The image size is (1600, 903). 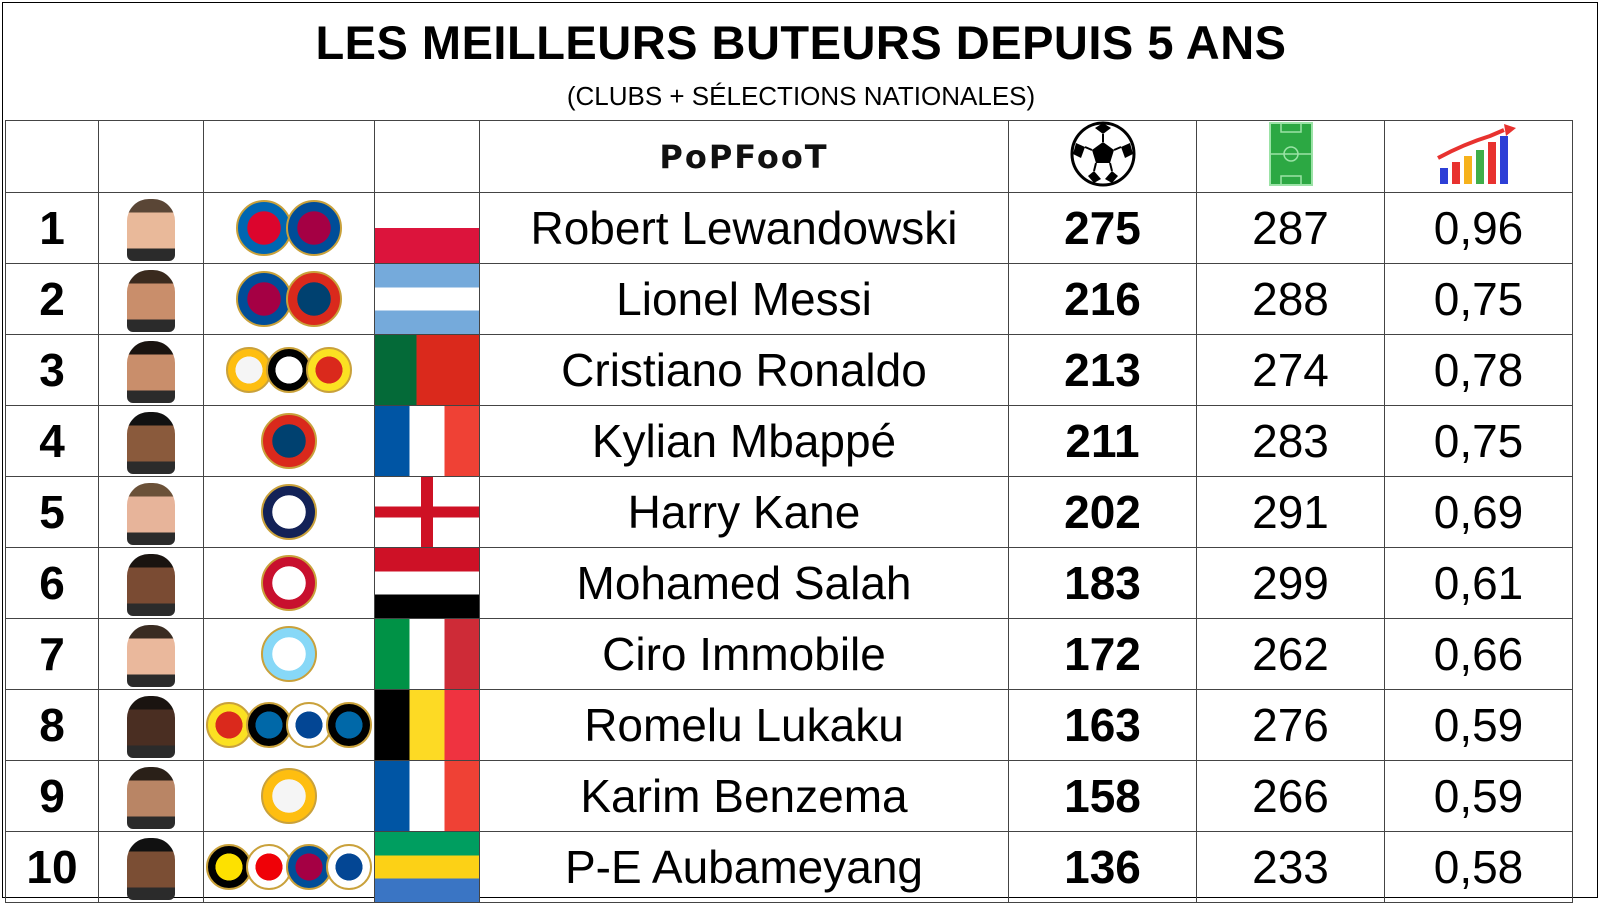 What do you see at coordinates (52, 156) in the screenshot?
I see `header-rank-cell` at bounding box center [52, 156].